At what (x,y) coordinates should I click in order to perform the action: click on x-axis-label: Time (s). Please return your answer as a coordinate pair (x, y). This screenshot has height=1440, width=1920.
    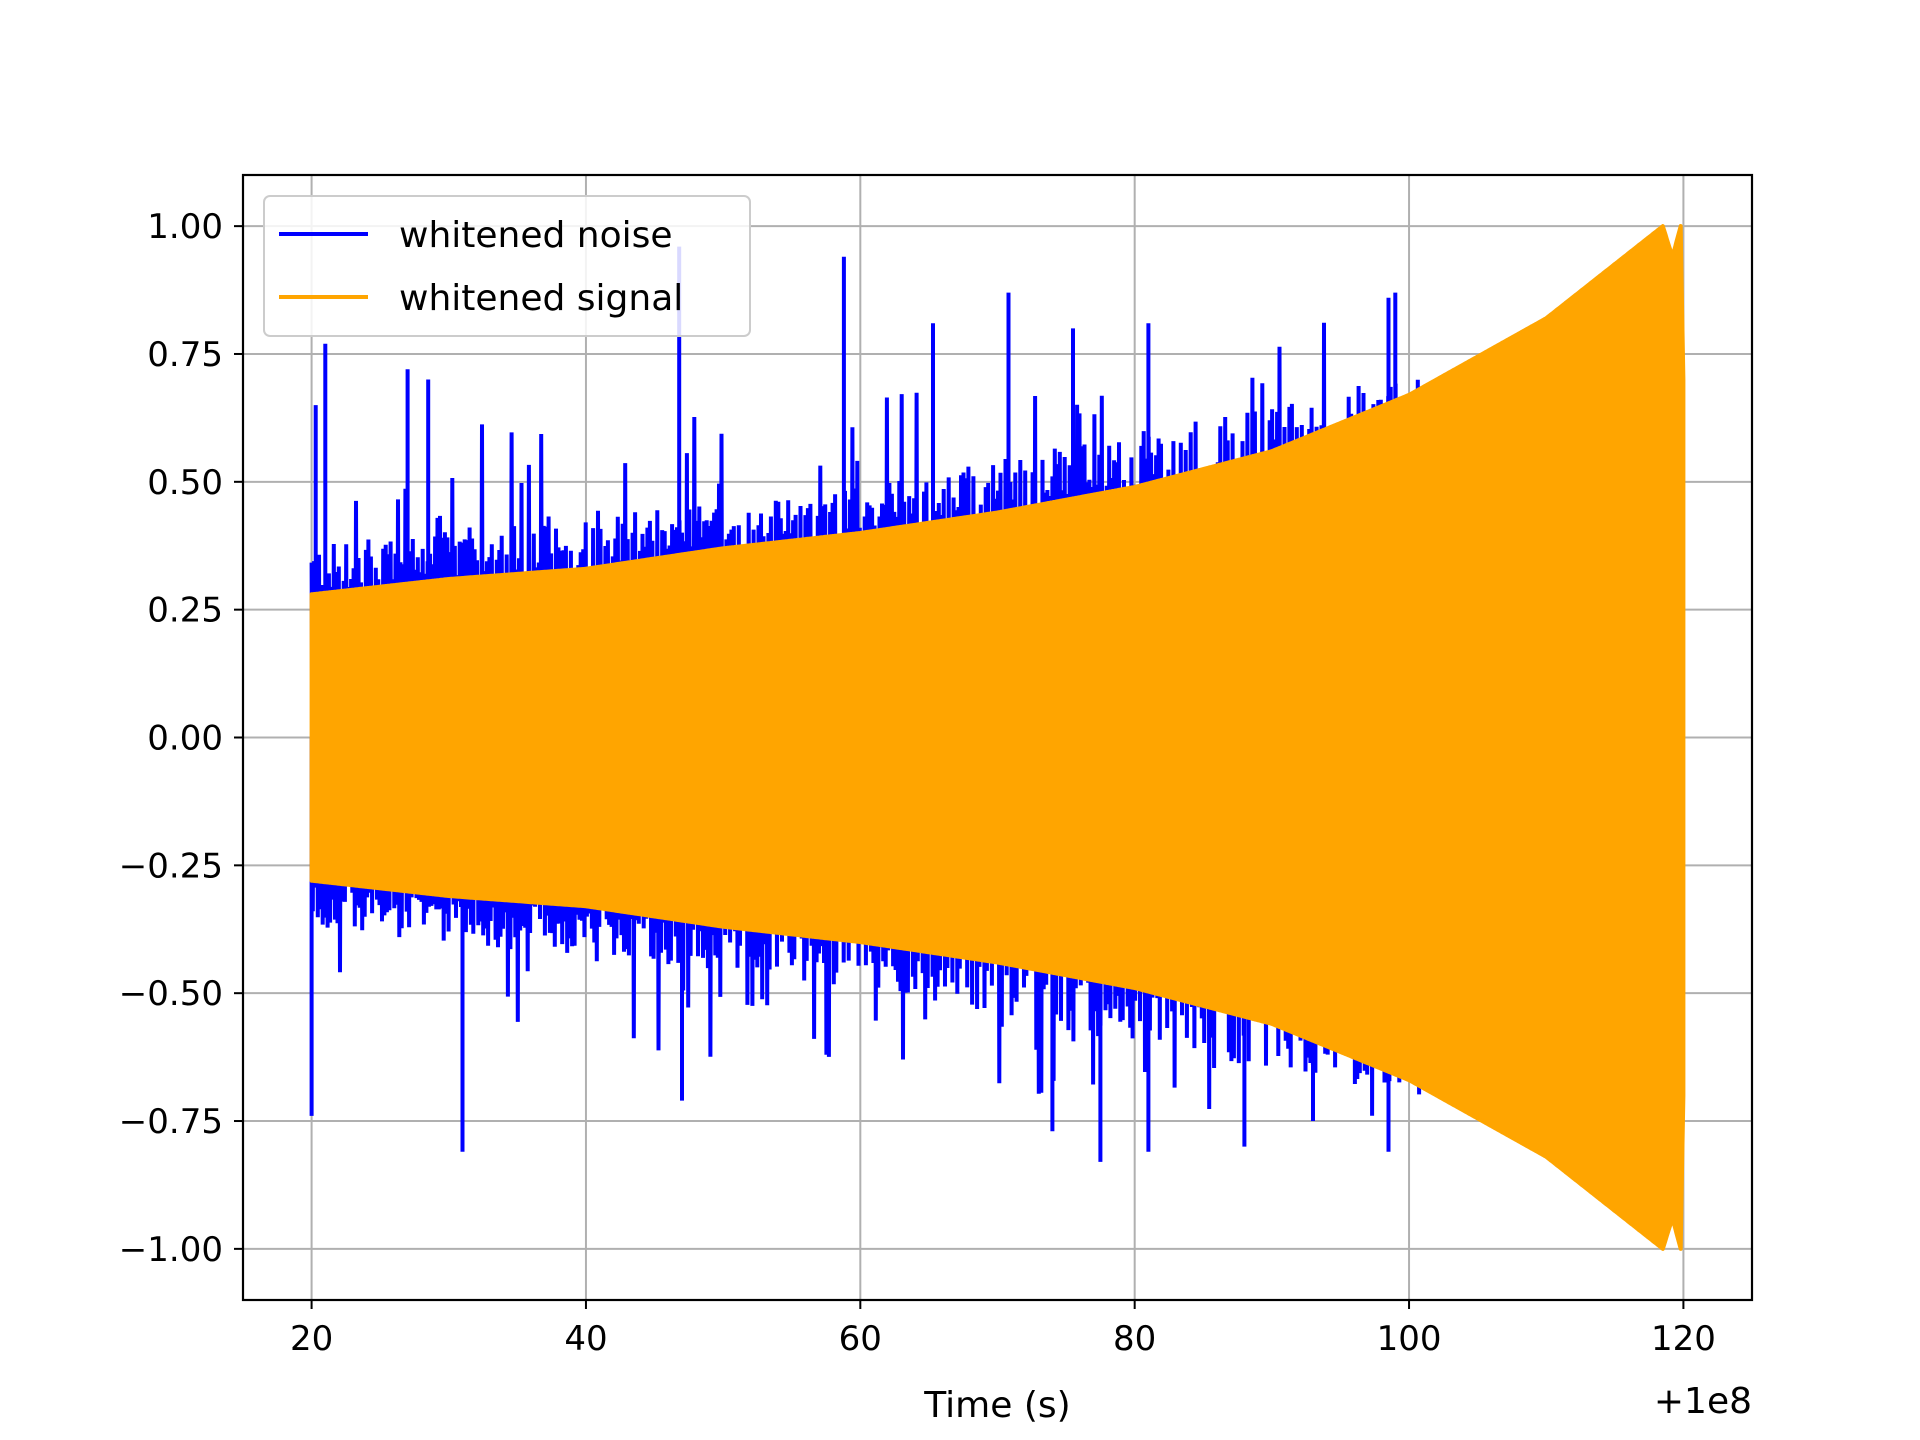
    Looking at the image, I should click on (996, 1405).